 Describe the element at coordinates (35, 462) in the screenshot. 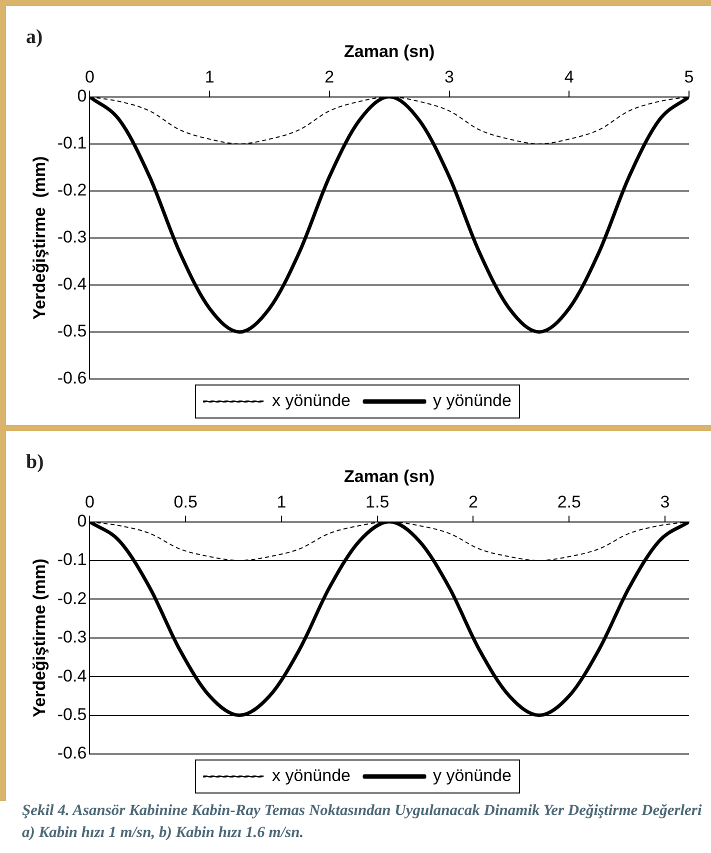

I see `chart-title: b)` at that location.